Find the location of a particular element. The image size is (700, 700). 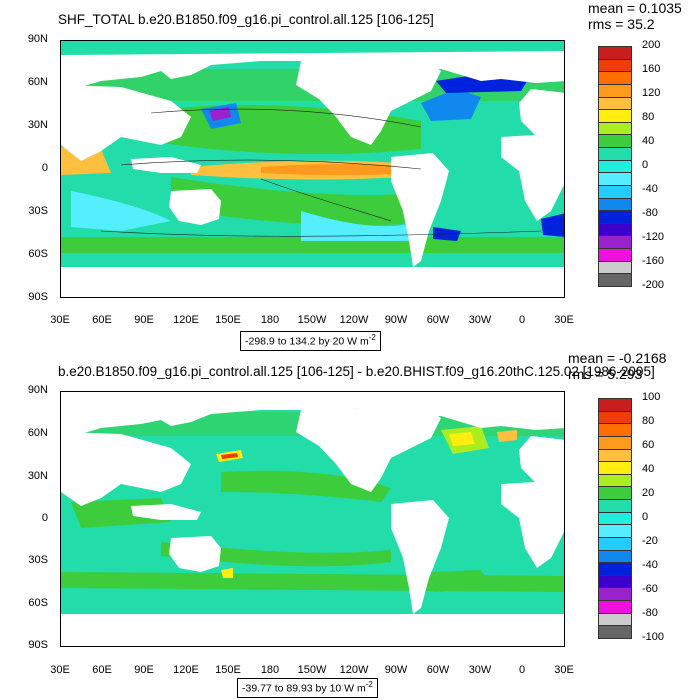

panel-2-range-label: -39.77 to 89.93 by 10 W m-2 is located at coordinates (307, 688).